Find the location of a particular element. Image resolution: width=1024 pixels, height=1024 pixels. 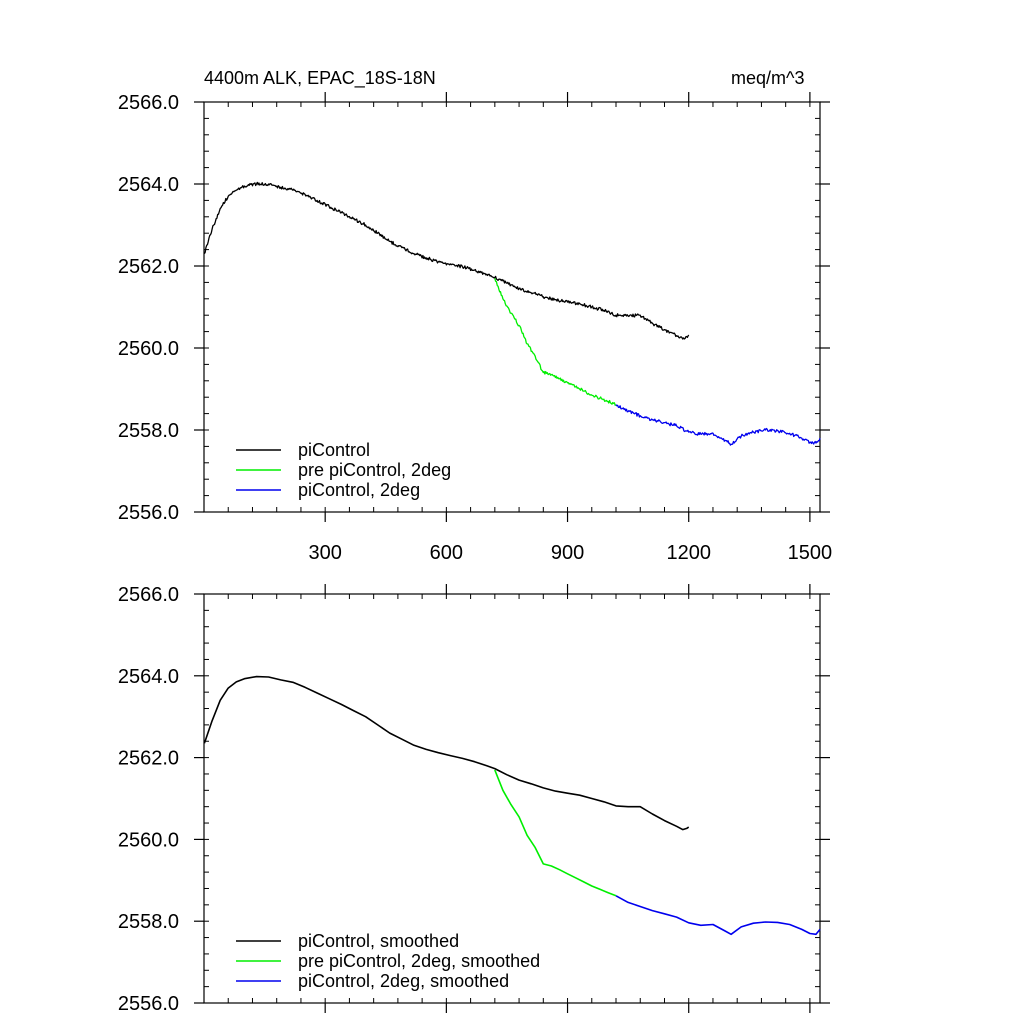

x-tick-label: 600 is located at coordinates (446, 553).